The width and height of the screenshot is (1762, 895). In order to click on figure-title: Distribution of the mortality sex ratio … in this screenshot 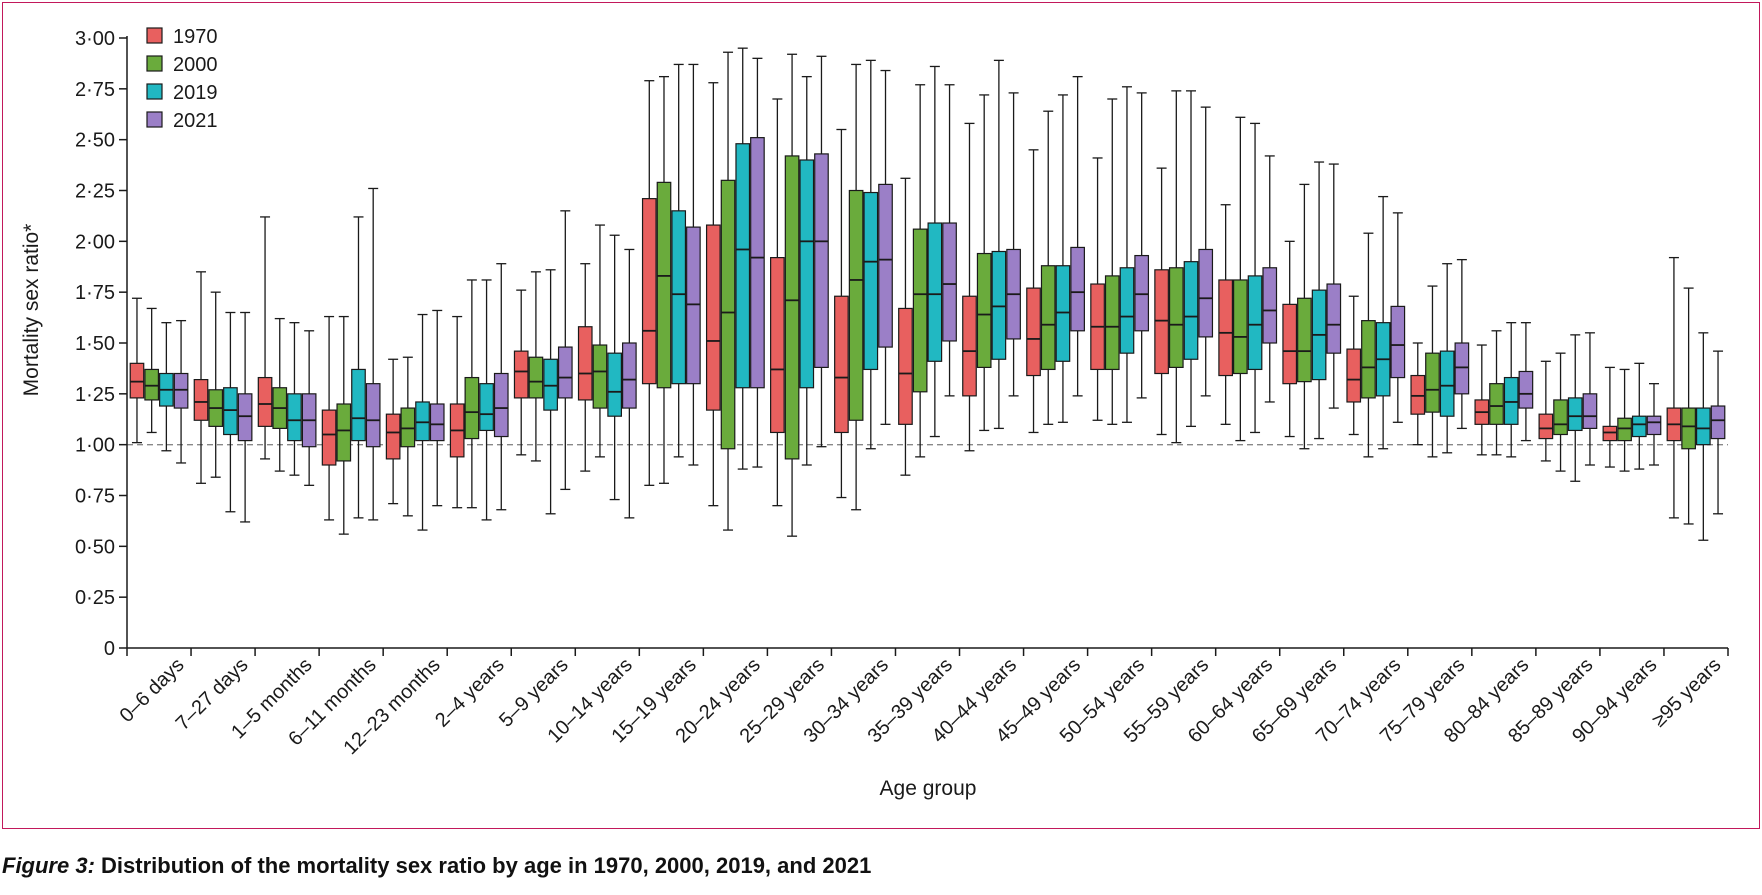, I will do `click(486, 865)`.